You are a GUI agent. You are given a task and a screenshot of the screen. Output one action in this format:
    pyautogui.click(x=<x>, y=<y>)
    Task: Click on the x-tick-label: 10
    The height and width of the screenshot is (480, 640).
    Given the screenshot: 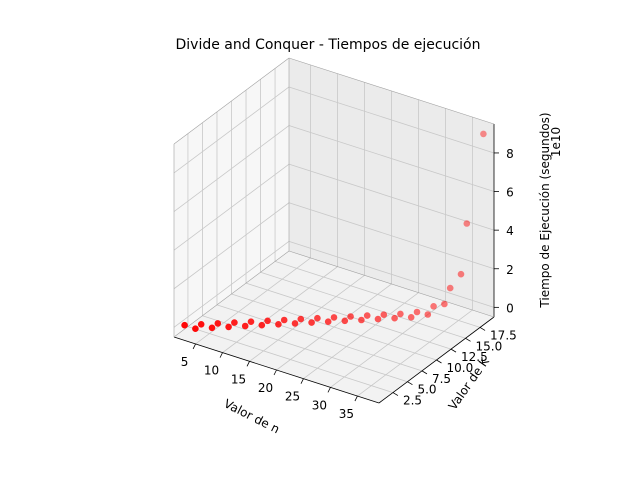 What is the action you would take?
    pyautogui.click(x=211, y=371)
    